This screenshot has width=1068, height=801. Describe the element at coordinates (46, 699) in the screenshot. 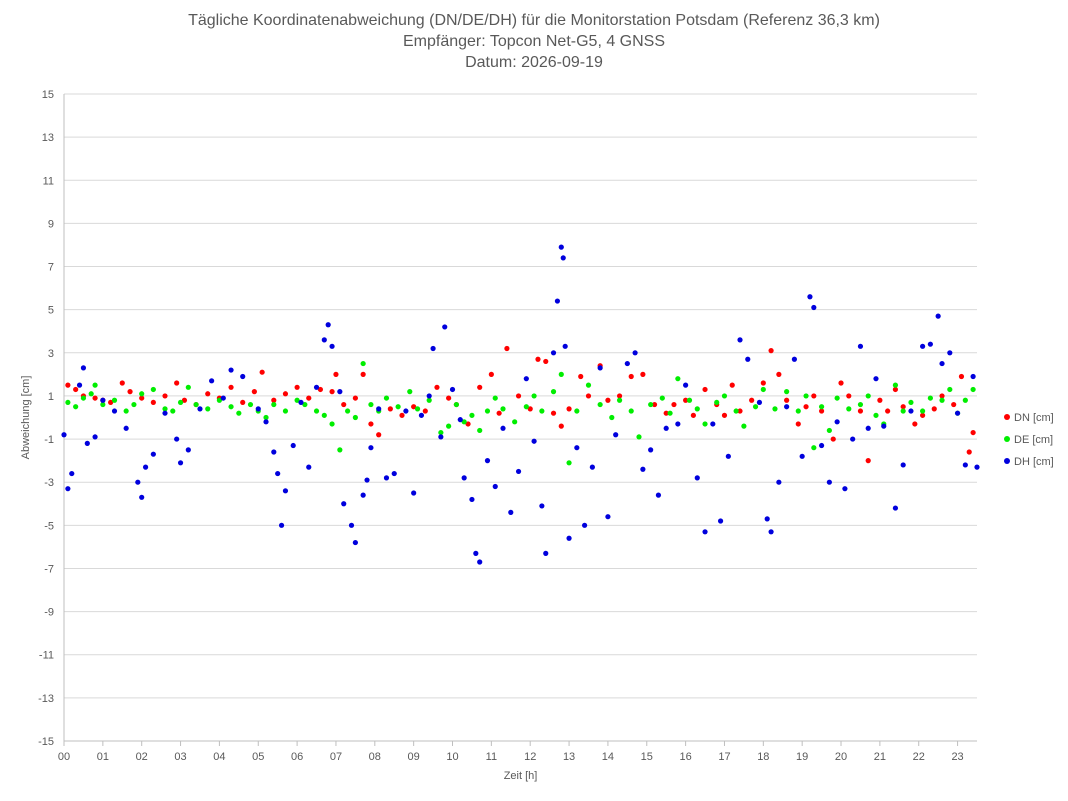

I see `y-tick-label: -13` at that location.